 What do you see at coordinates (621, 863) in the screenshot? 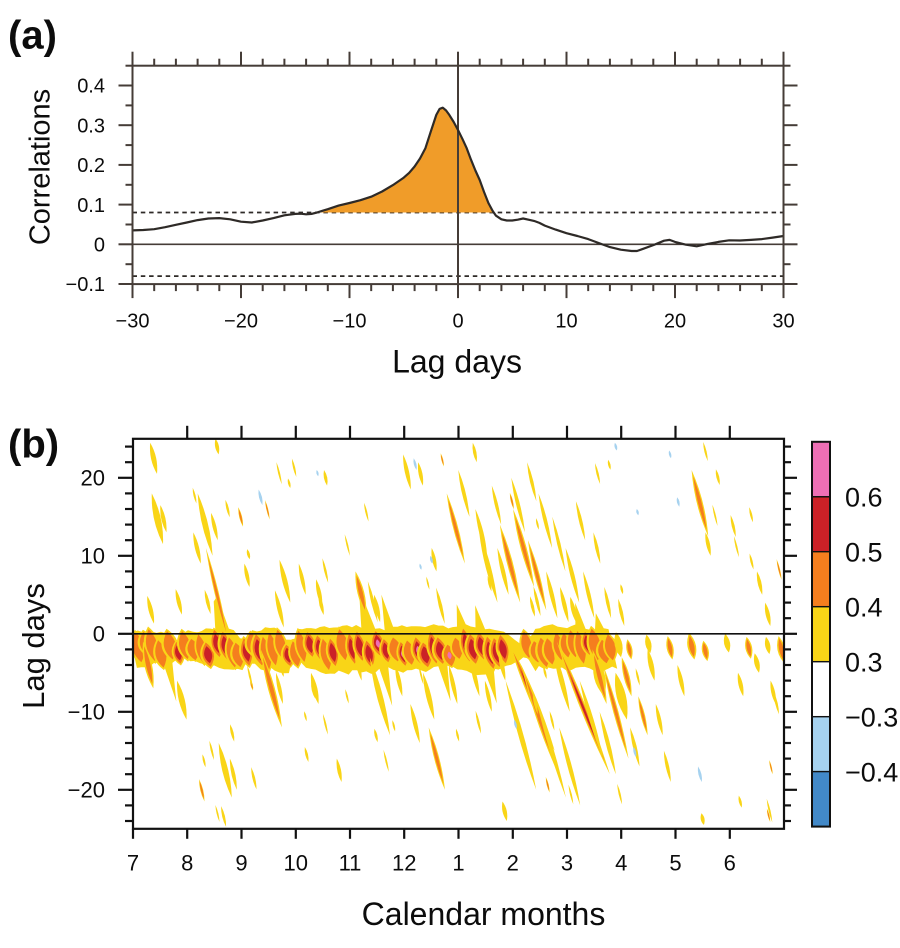
I see `svg-text: 4` at bounding box center [621, 863].